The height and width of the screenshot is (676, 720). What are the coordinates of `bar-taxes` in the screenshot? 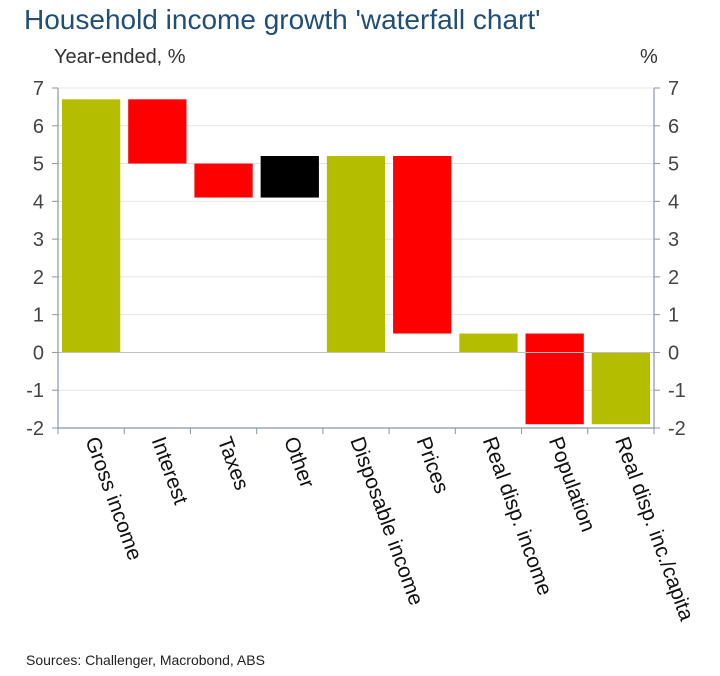 It's located at (223, 180).